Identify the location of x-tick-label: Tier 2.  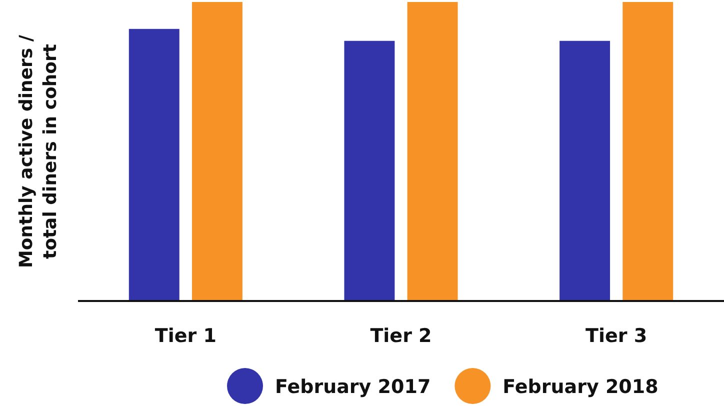
(401, 336).